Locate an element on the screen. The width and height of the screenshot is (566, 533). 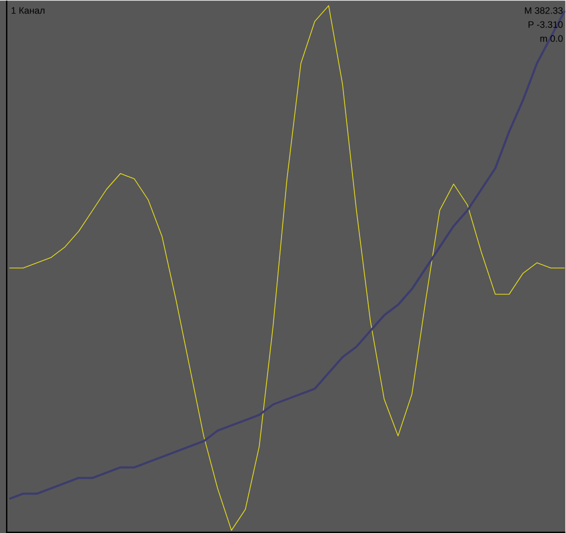
annotation: P -3.310 is located at coordinates (545, 24).